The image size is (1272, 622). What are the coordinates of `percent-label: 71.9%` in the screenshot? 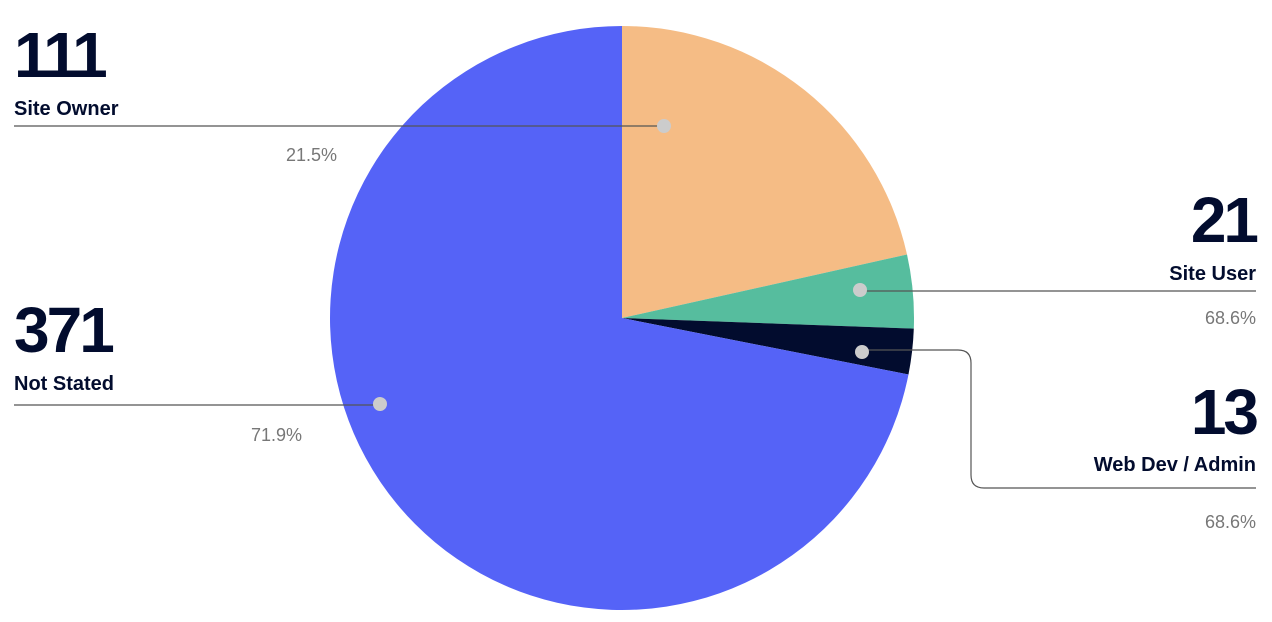 It's located at (276, 435).